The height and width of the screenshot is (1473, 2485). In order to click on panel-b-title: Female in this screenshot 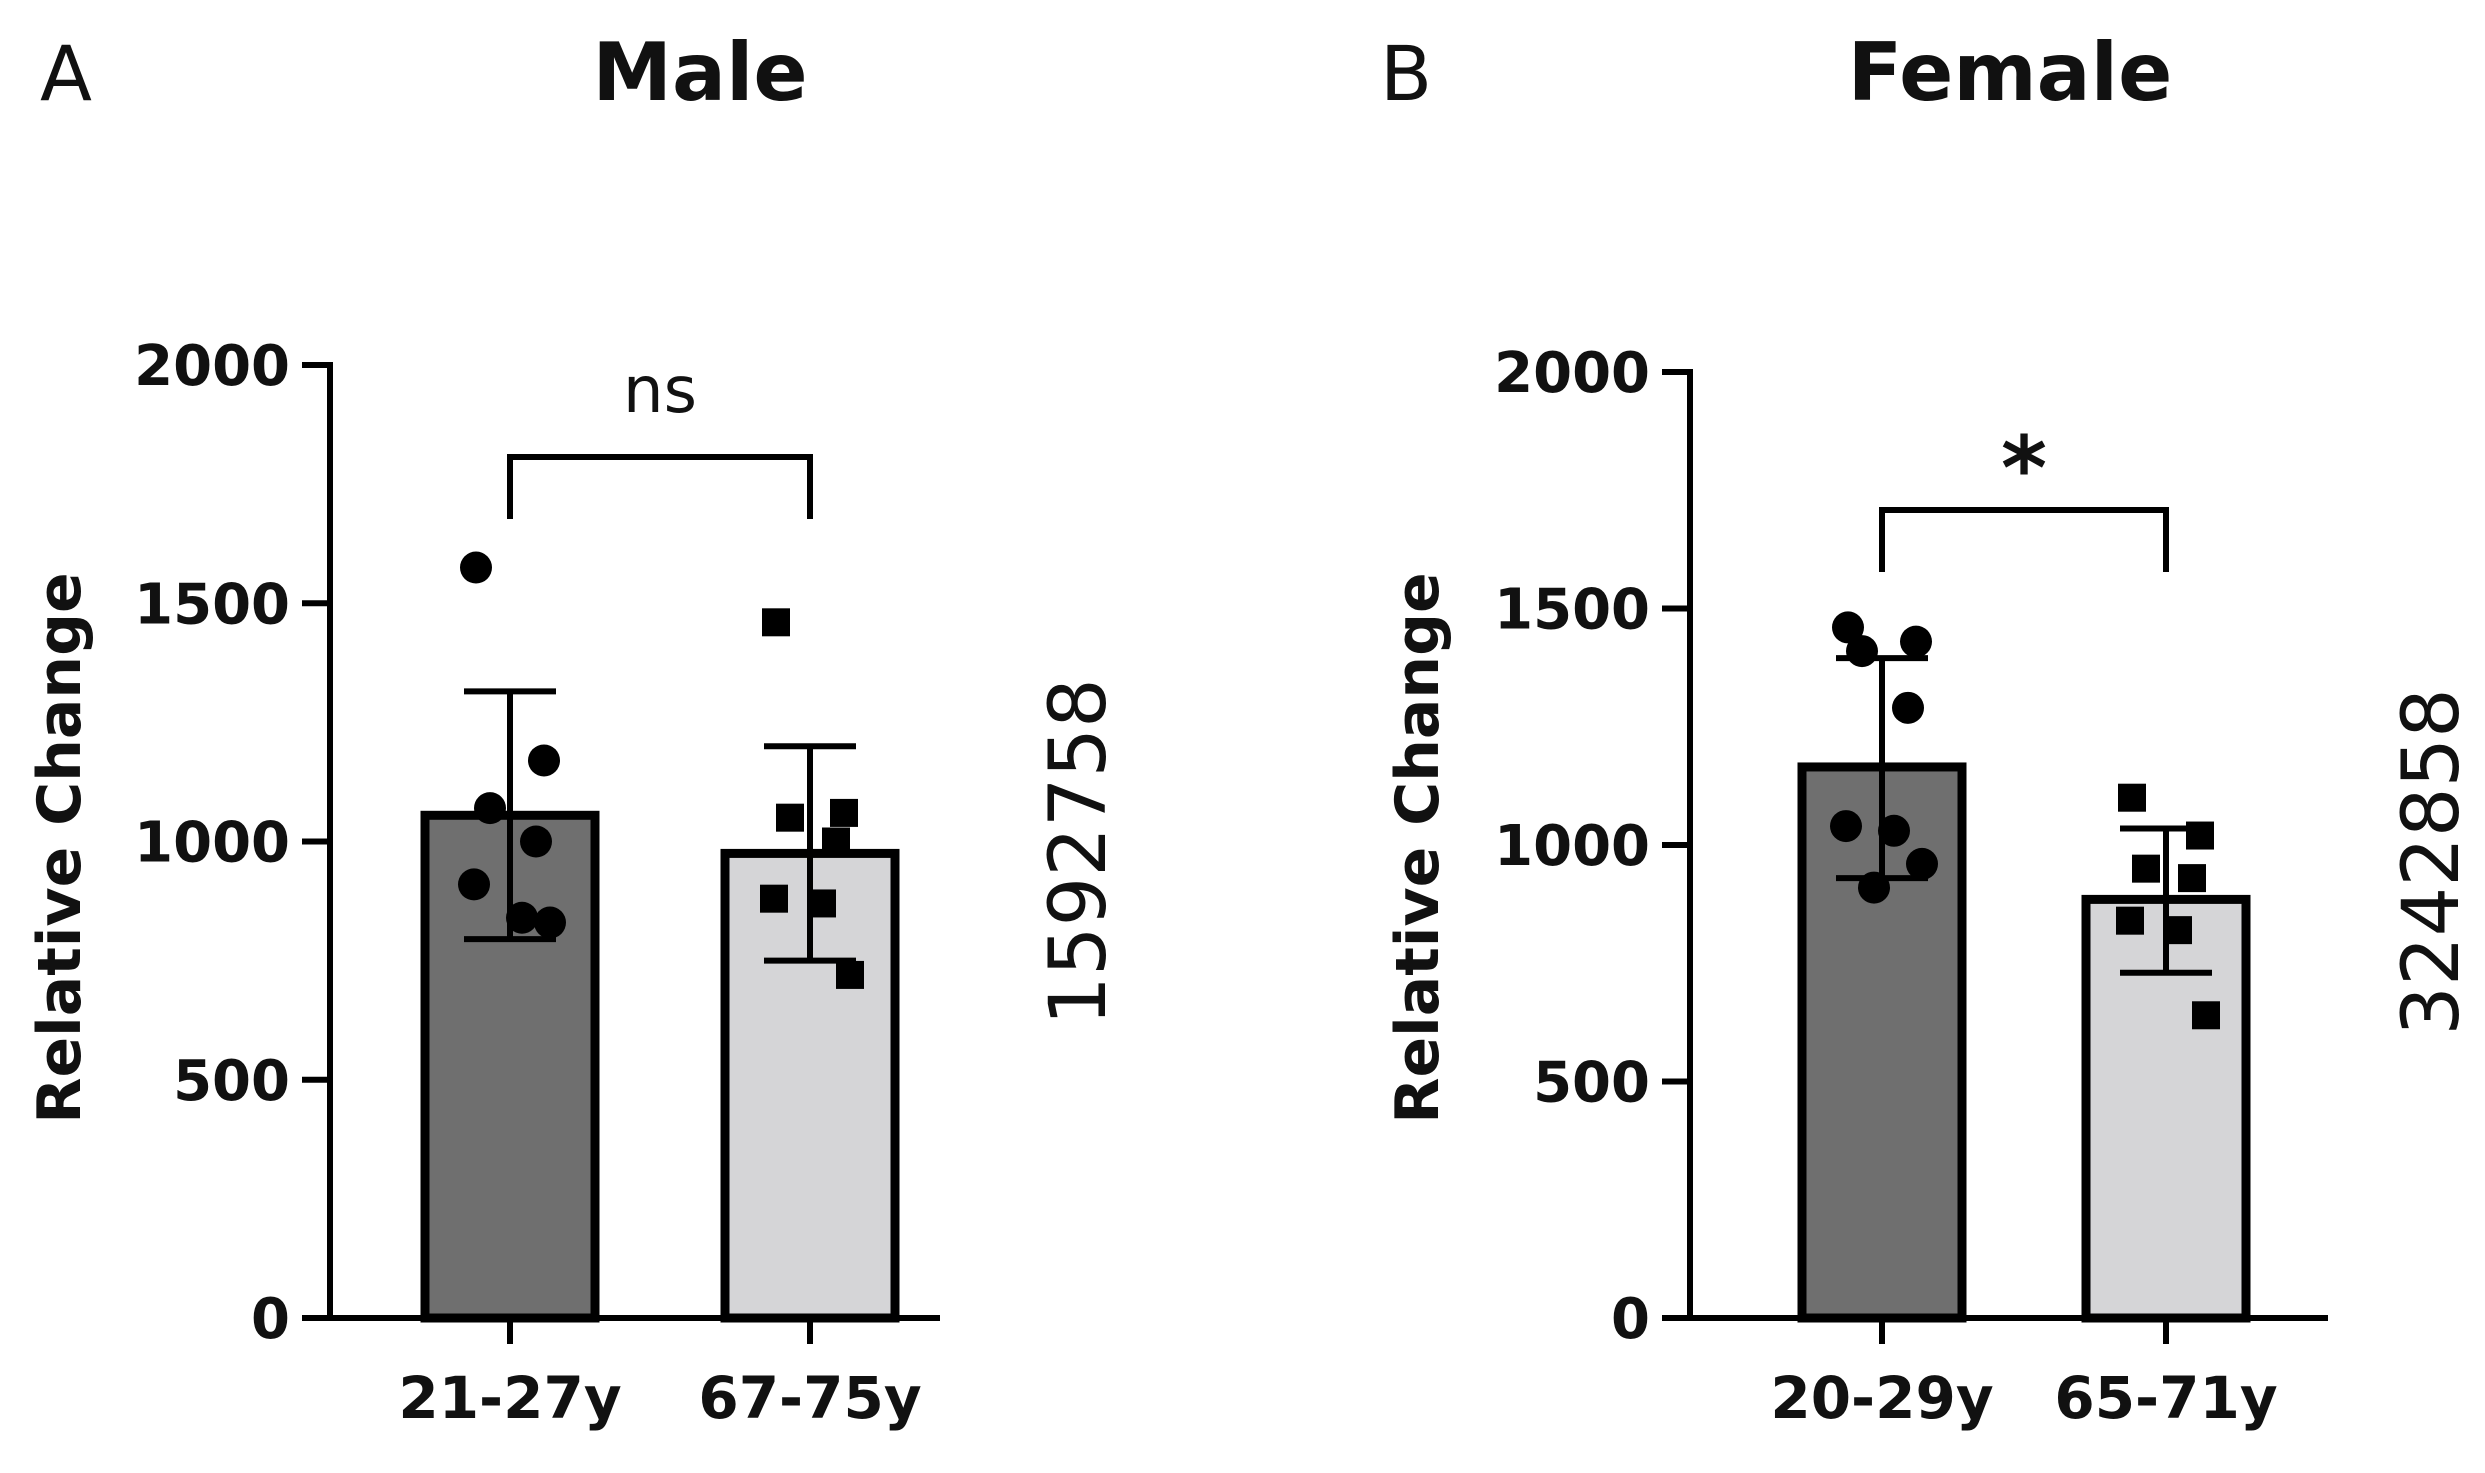, I will do `click(2010, 72)`.